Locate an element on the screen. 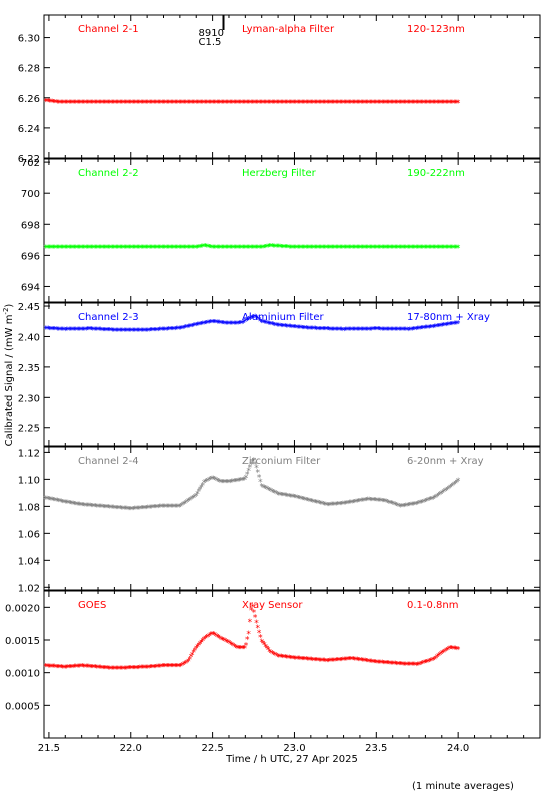  y-tick-label: 1.08 is located at coordinates (29, 507).